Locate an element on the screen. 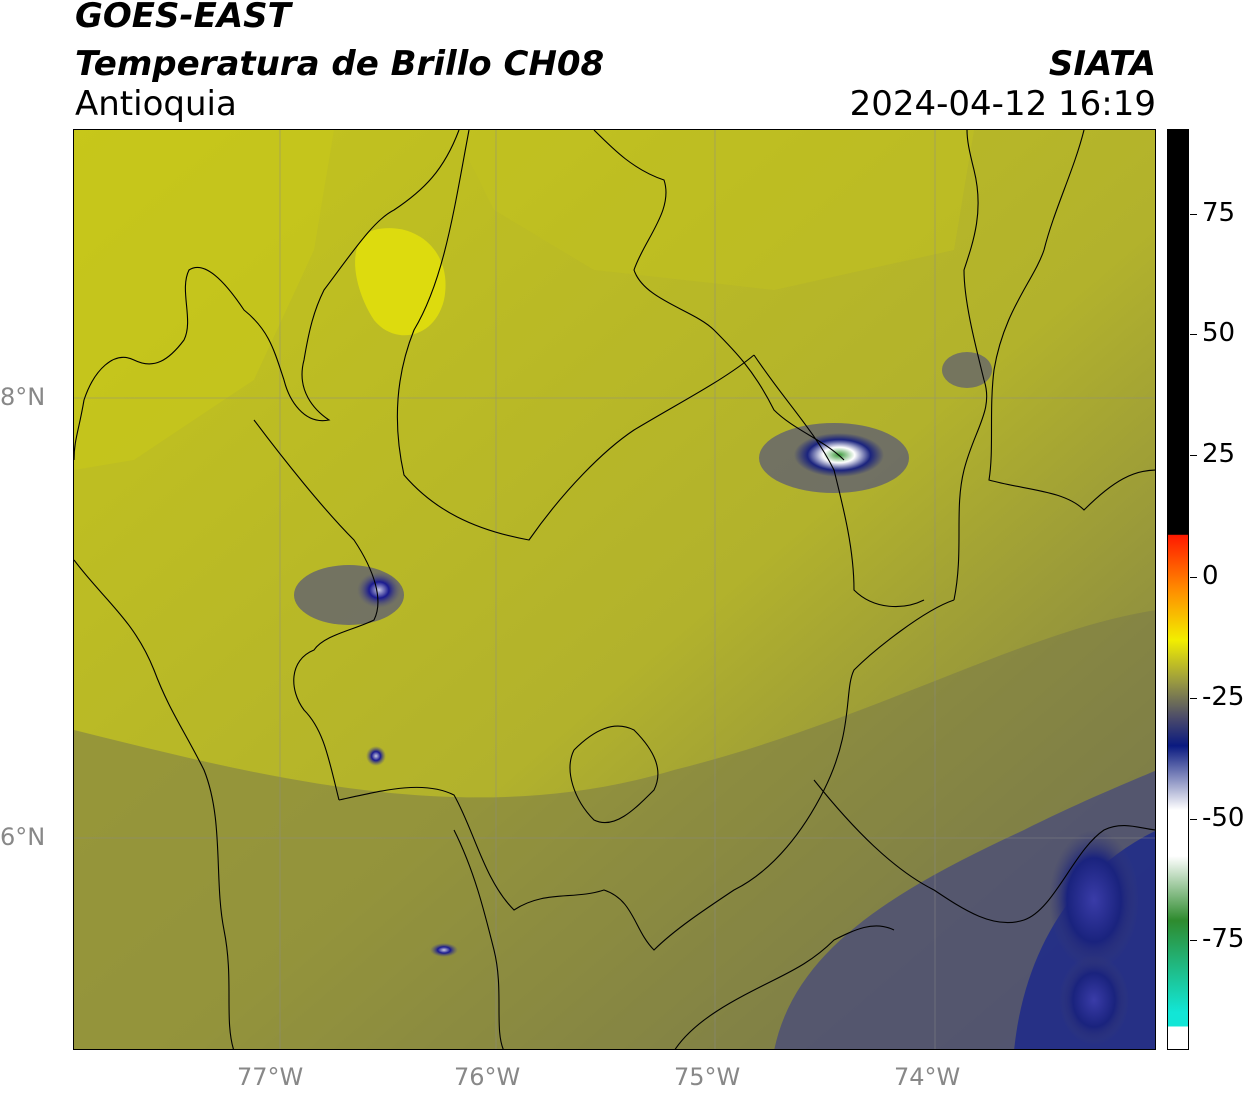  colorbar-label-minus75: -75 is located at coordinates (1223, 939).